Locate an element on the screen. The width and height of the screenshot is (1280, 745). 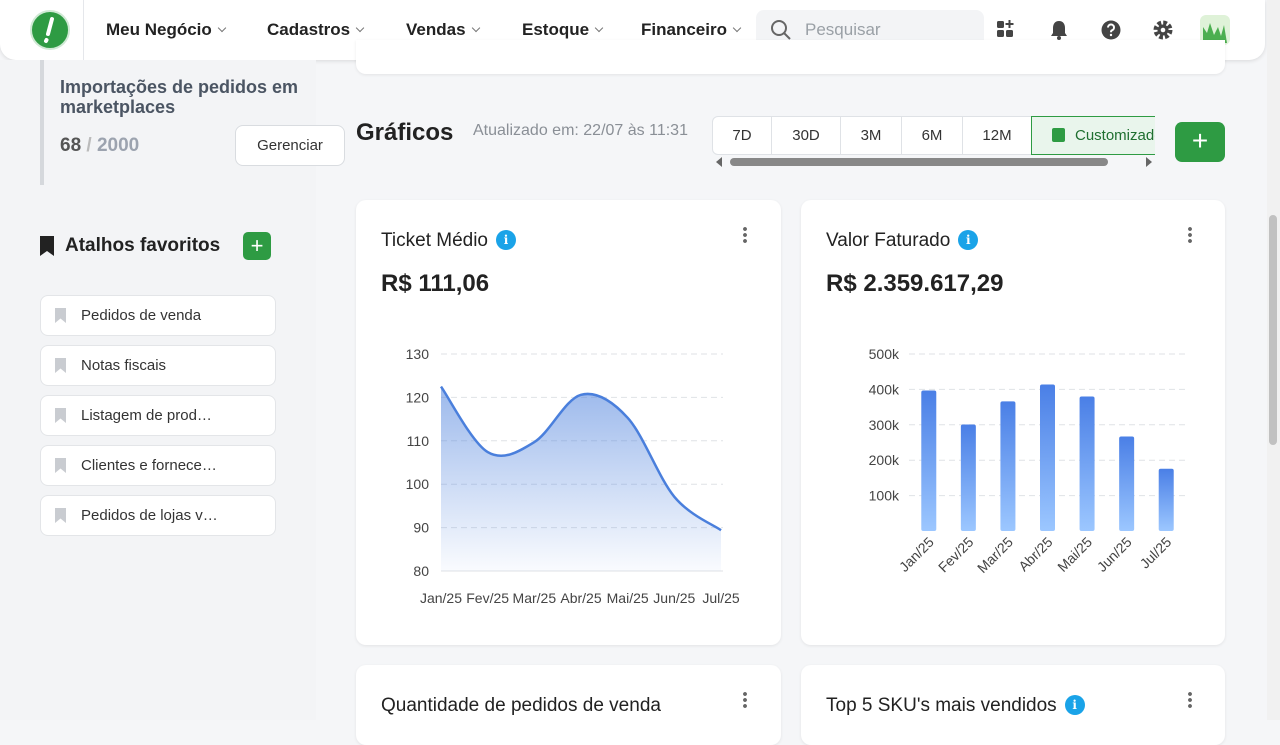
sku-card: Top 5 SKU's mais vendidos i is located at coordinates (1013, 705).